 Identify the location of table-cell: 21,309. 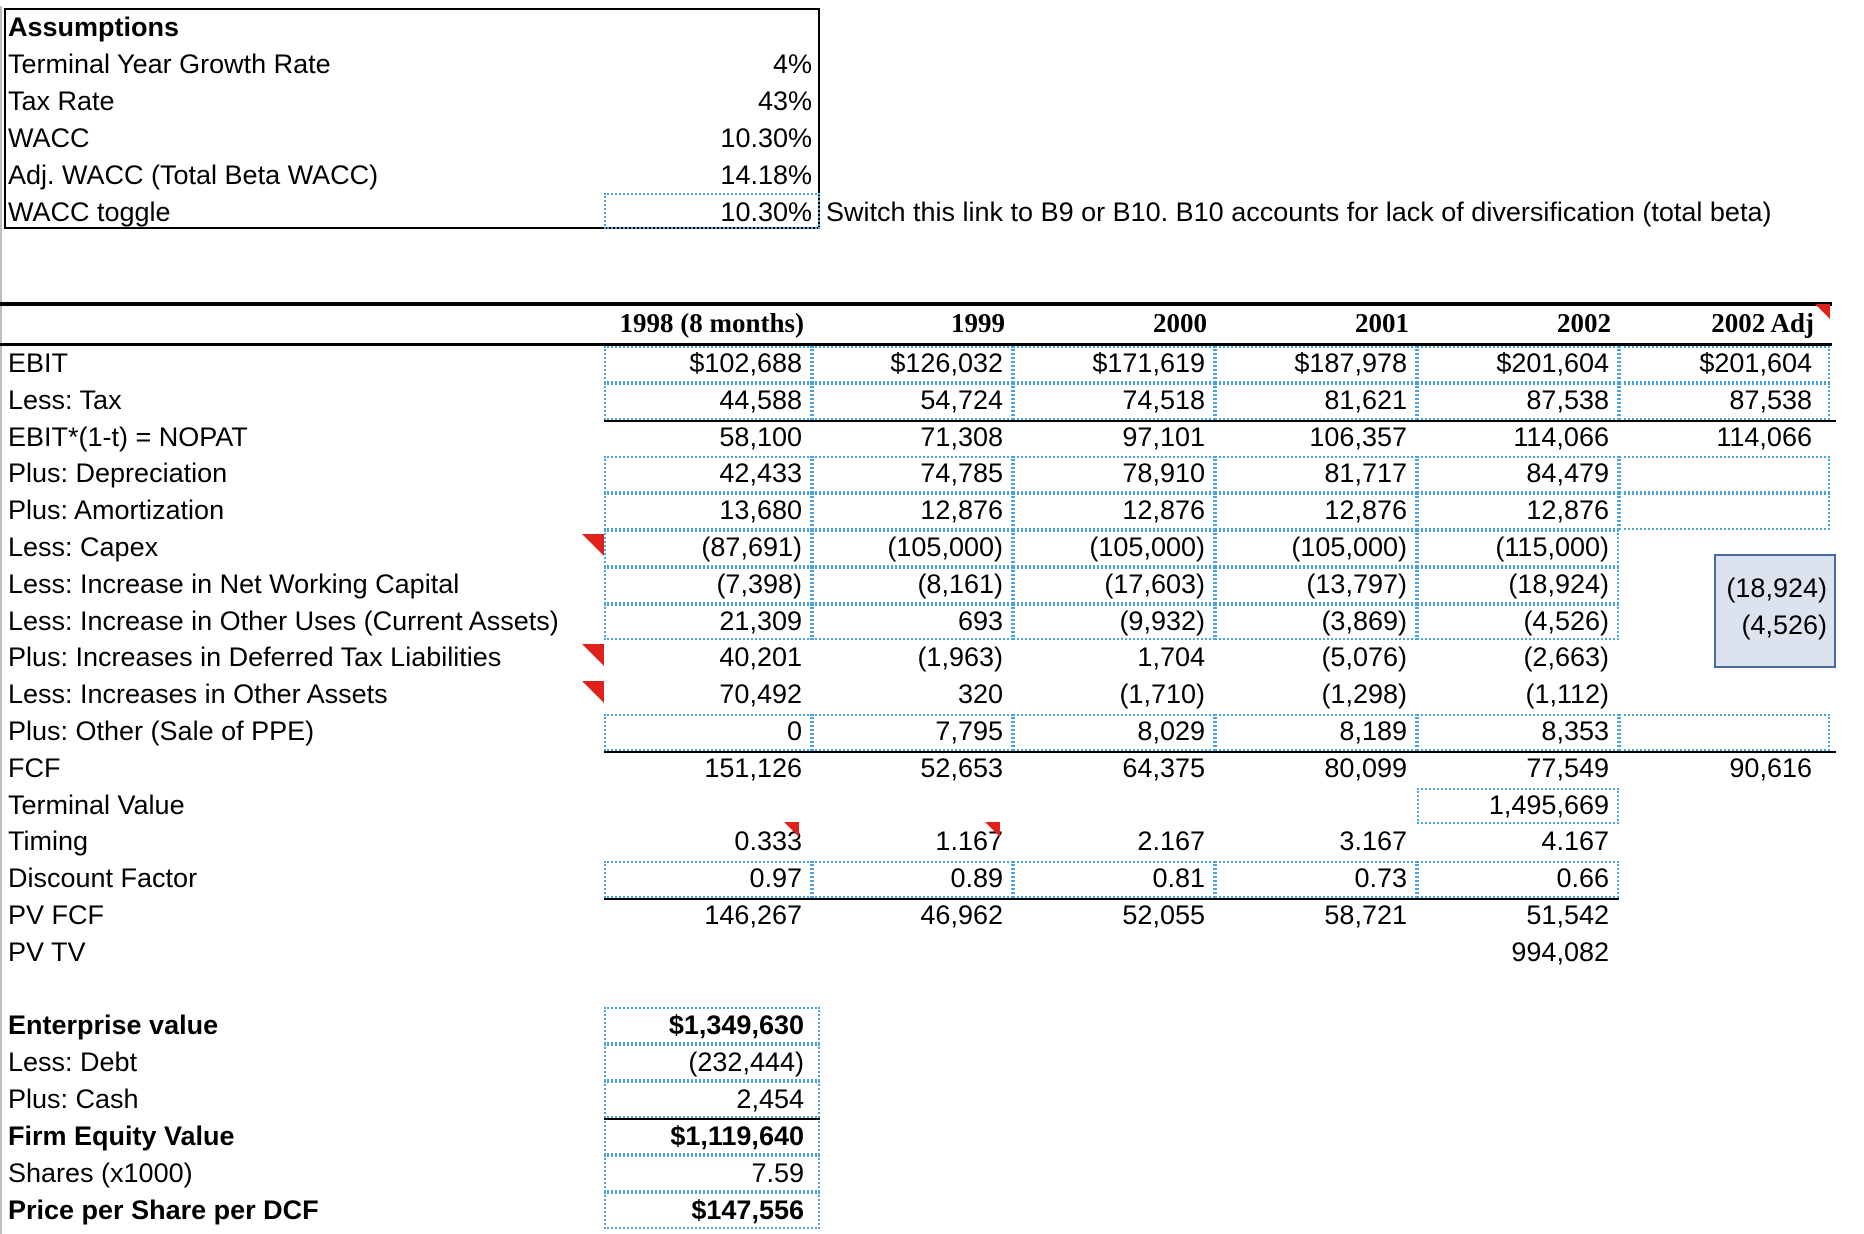
(760, 620).